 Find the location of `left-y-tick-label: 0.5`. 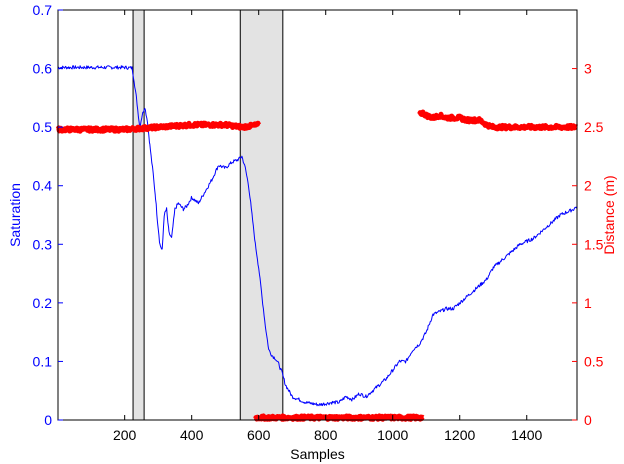

left-y-tick-label: 0.5 is located at coordinates (43, 127).